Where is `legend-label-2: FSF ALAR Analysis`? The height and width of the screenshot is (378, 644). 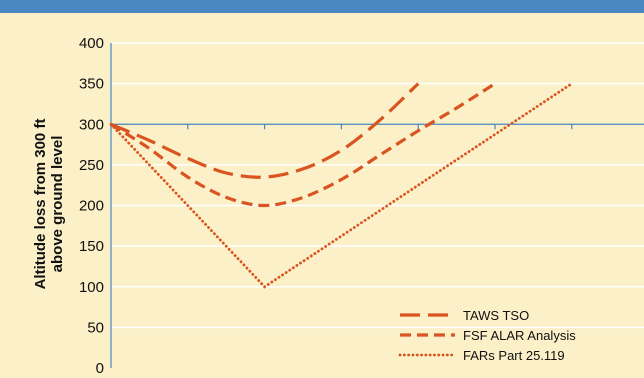 legend-label-2: FSF ALAR Analysis is located at coordinates (519, 335).